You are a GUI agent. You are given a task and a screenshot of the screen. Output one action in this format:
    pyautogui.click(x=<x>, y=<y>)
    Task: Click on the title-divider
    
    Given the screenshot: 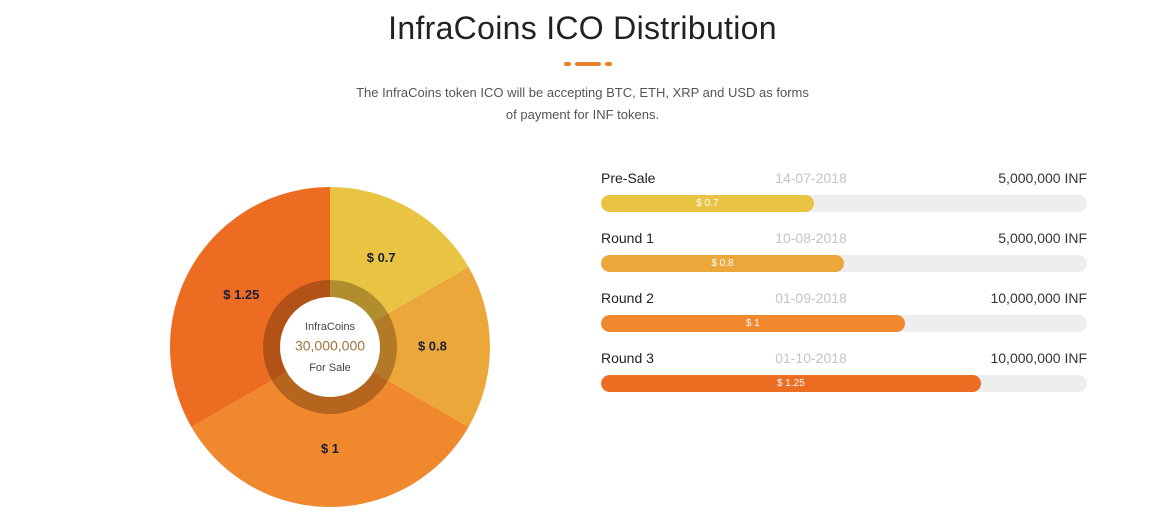 What is the action you would take?
    pyautogui.click(x=588, y=64)
    